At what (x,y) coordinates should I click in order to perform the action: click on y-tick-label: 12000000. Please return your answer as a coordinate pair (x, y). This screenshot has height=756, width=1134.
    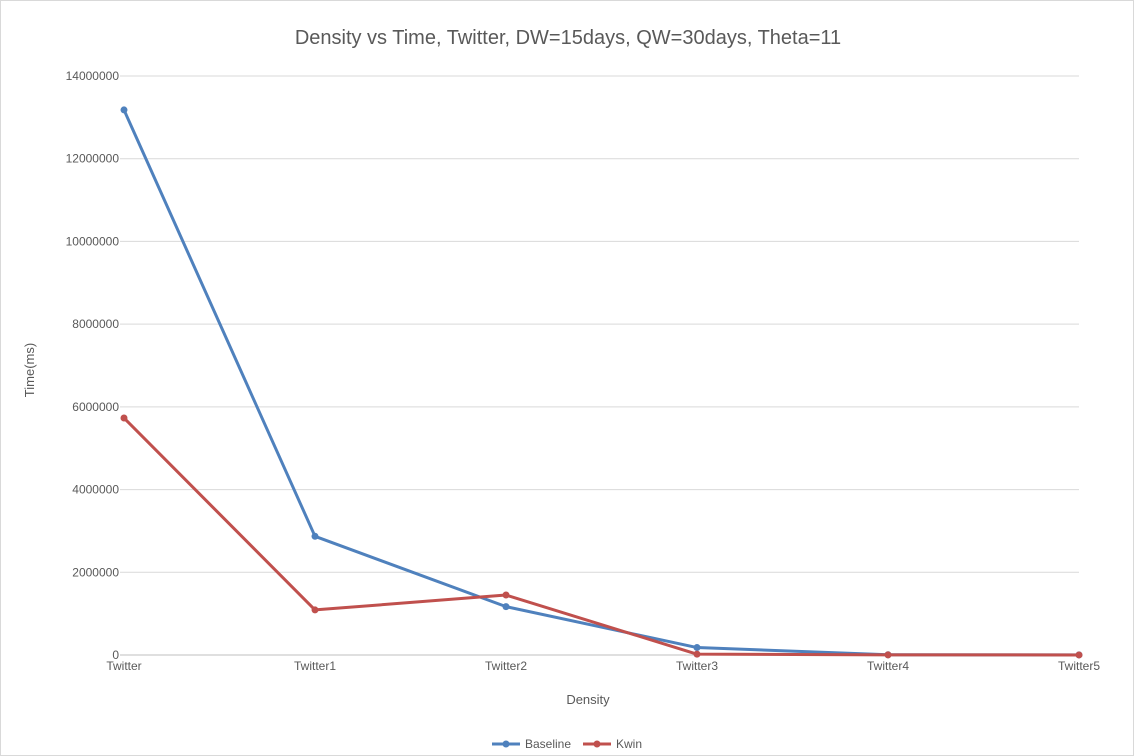
    Looking at the image, I should click on (93, 159).